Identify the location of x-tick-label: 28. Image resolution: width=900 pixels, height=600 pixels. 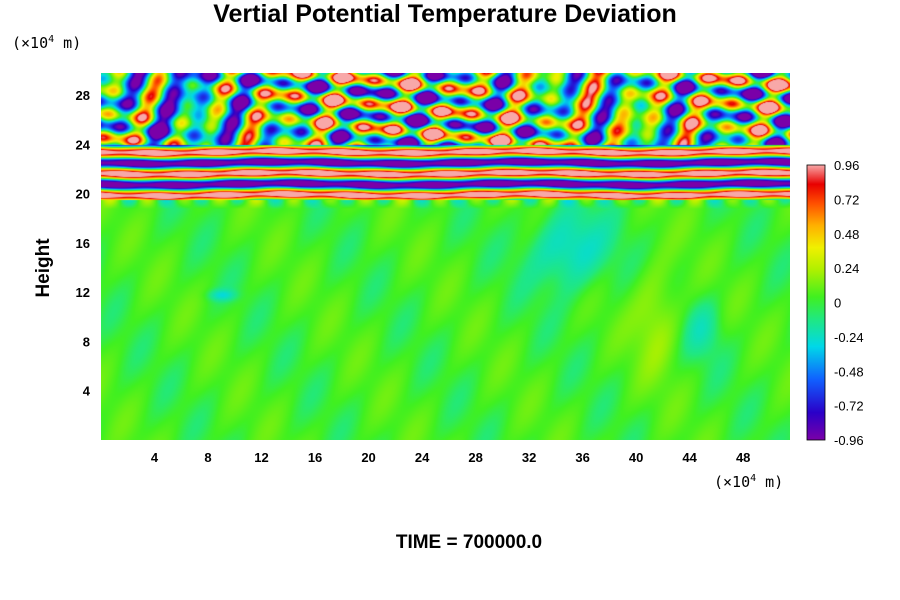
(475, 457).